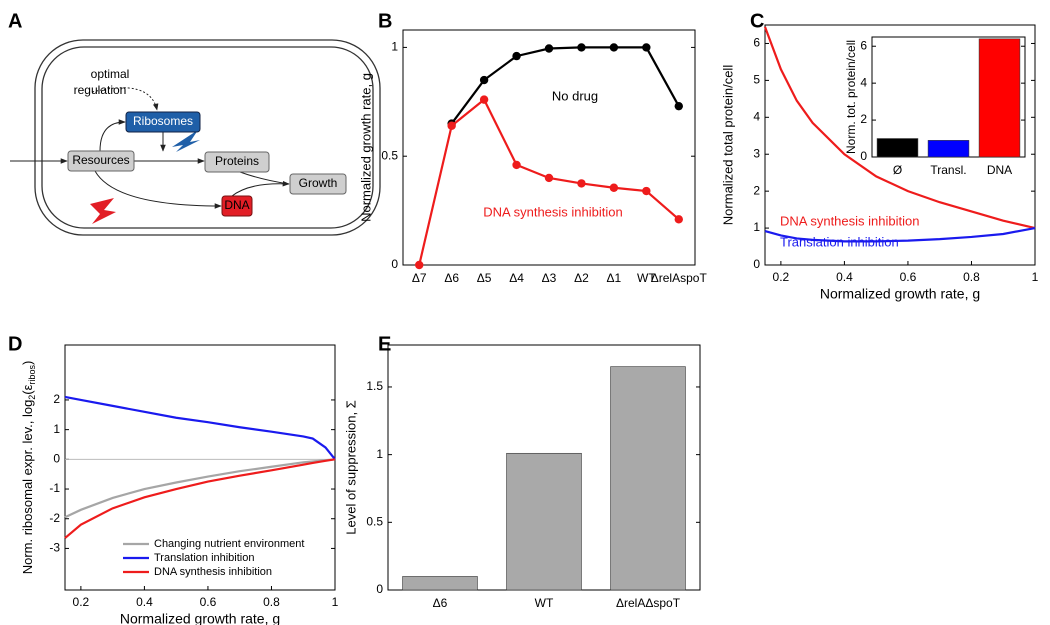  Describe the element at coordinates (999, 170) in the screenshot. I see `x-tick-label: DNA` at that location.